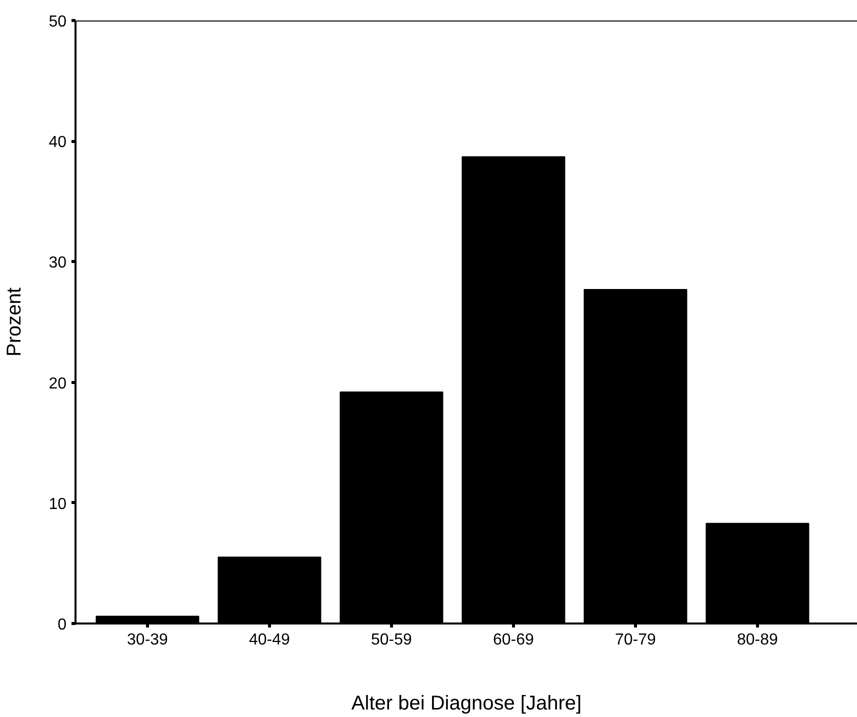  I want to click on y-tick-label: 30, so click(57, 263).